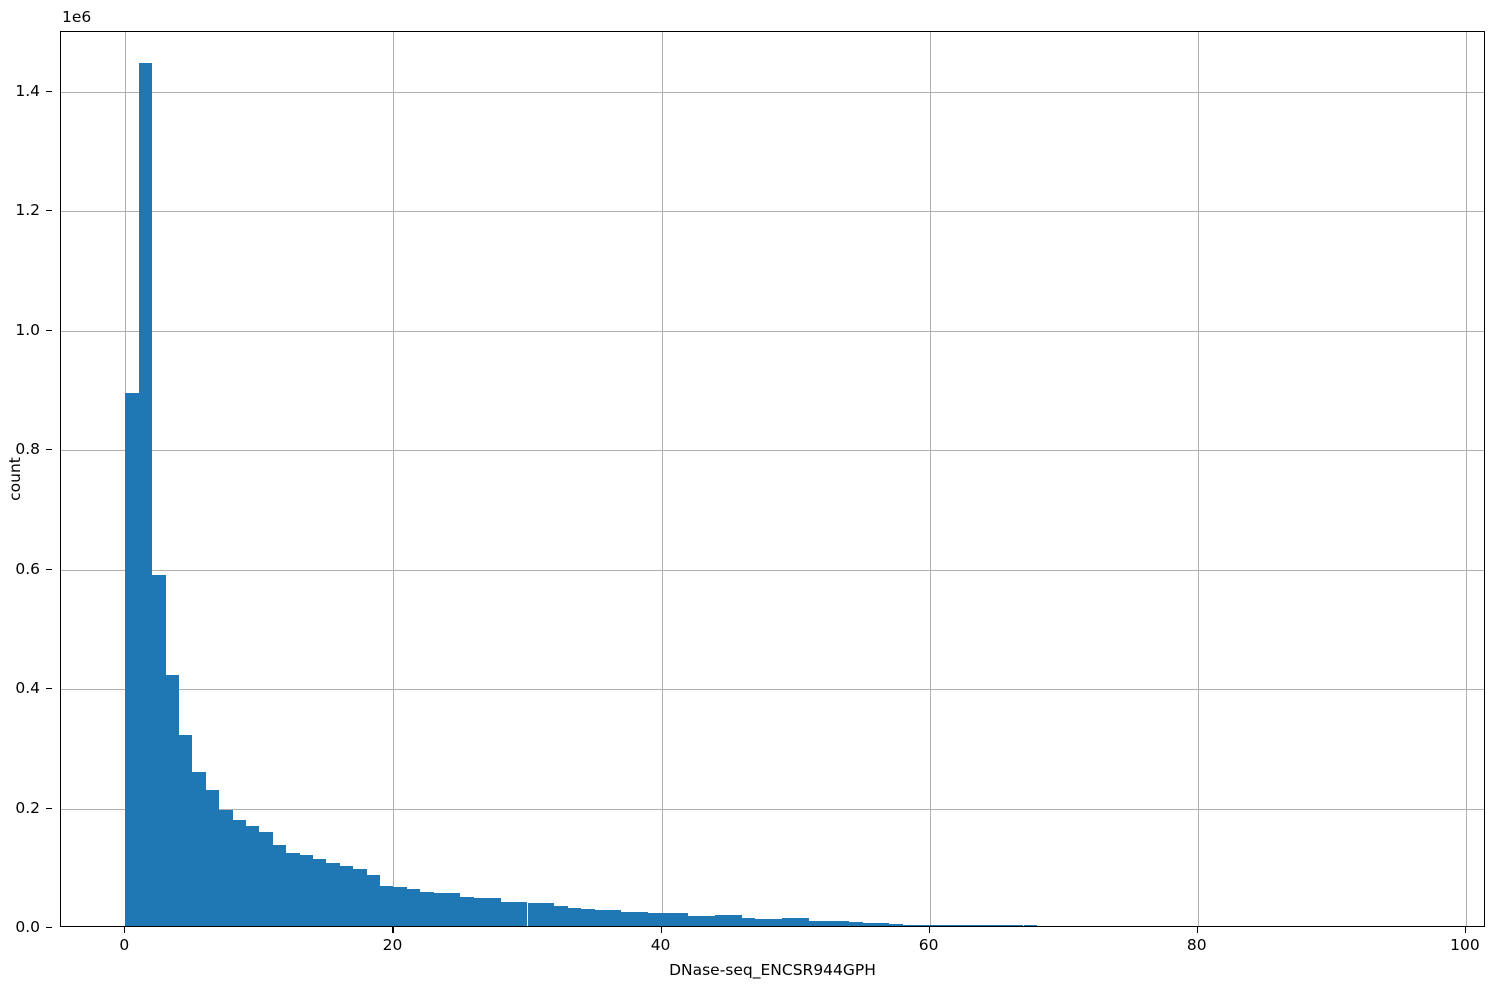 Image resolution: width=1500 pixels, height=1000 pixels. What do you see at coordinates (26, 483) in the screenshot?
I see `y-axis-tick-area: 0.0 0.2 0.4 0.6 0.8 1.0 1.2 1.4` at bounding box center [26, 483].